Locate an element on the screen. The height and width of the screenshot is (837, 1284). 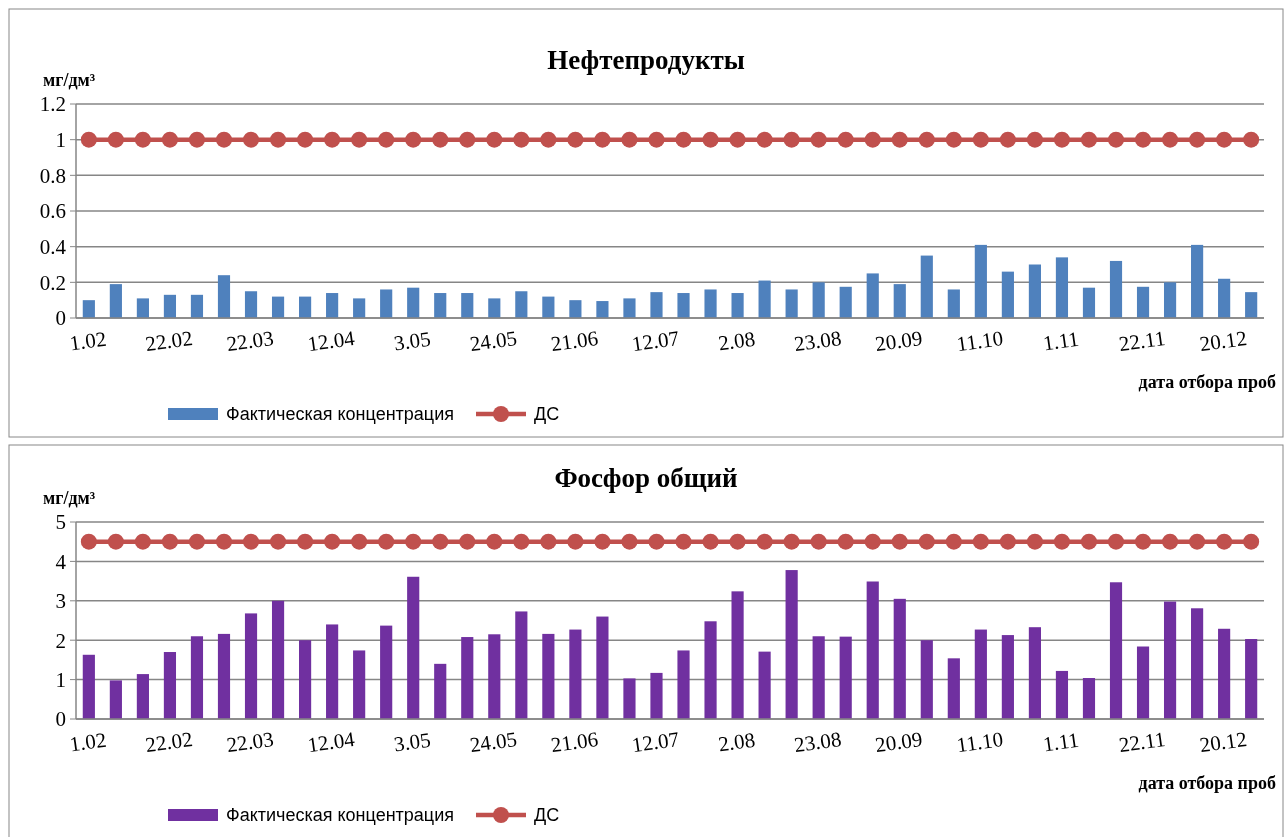
y-tick-label: 1 is located at coordinates (60, 679).